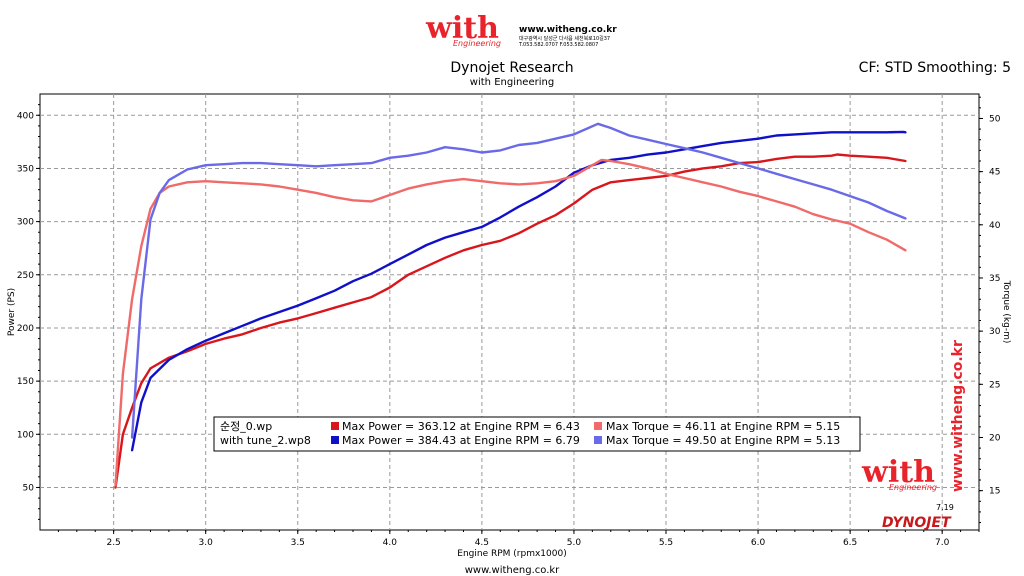  I want to click on y-left-tick-label: 100, so click(25, 435).